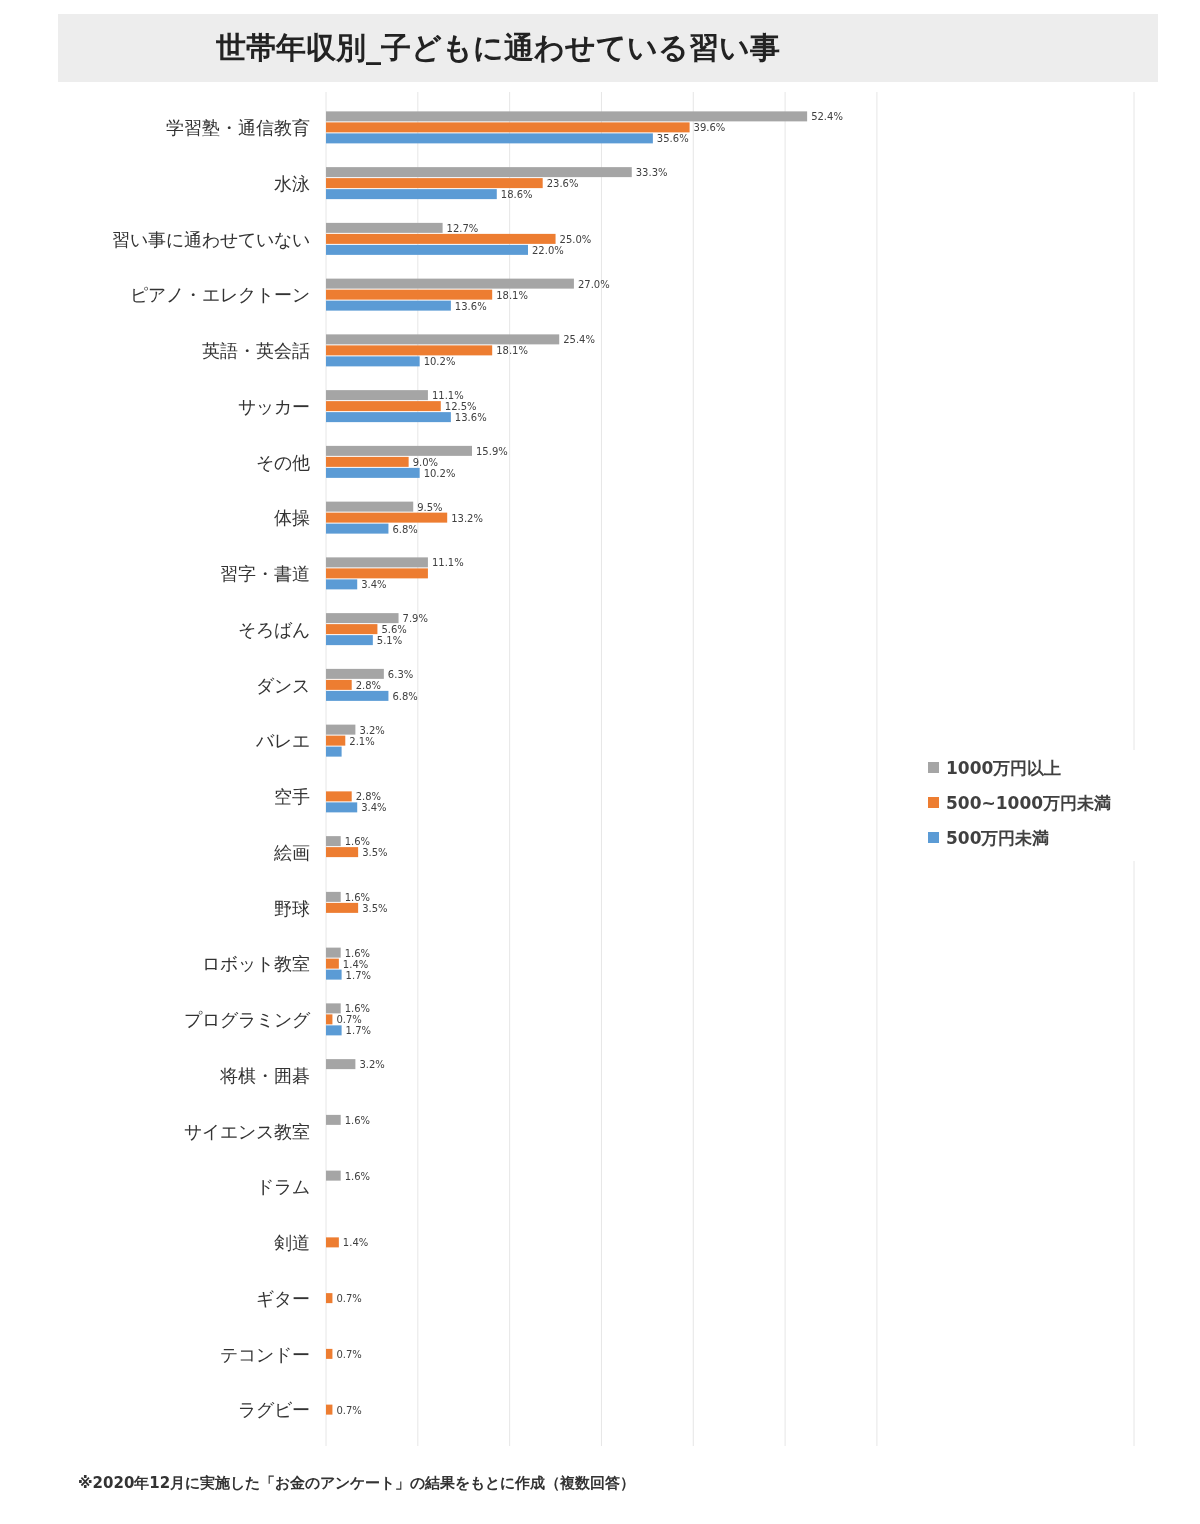 This screenshot has width=1200, height=1524. I want to click on data-label: 18.6%, so click(516, 195).